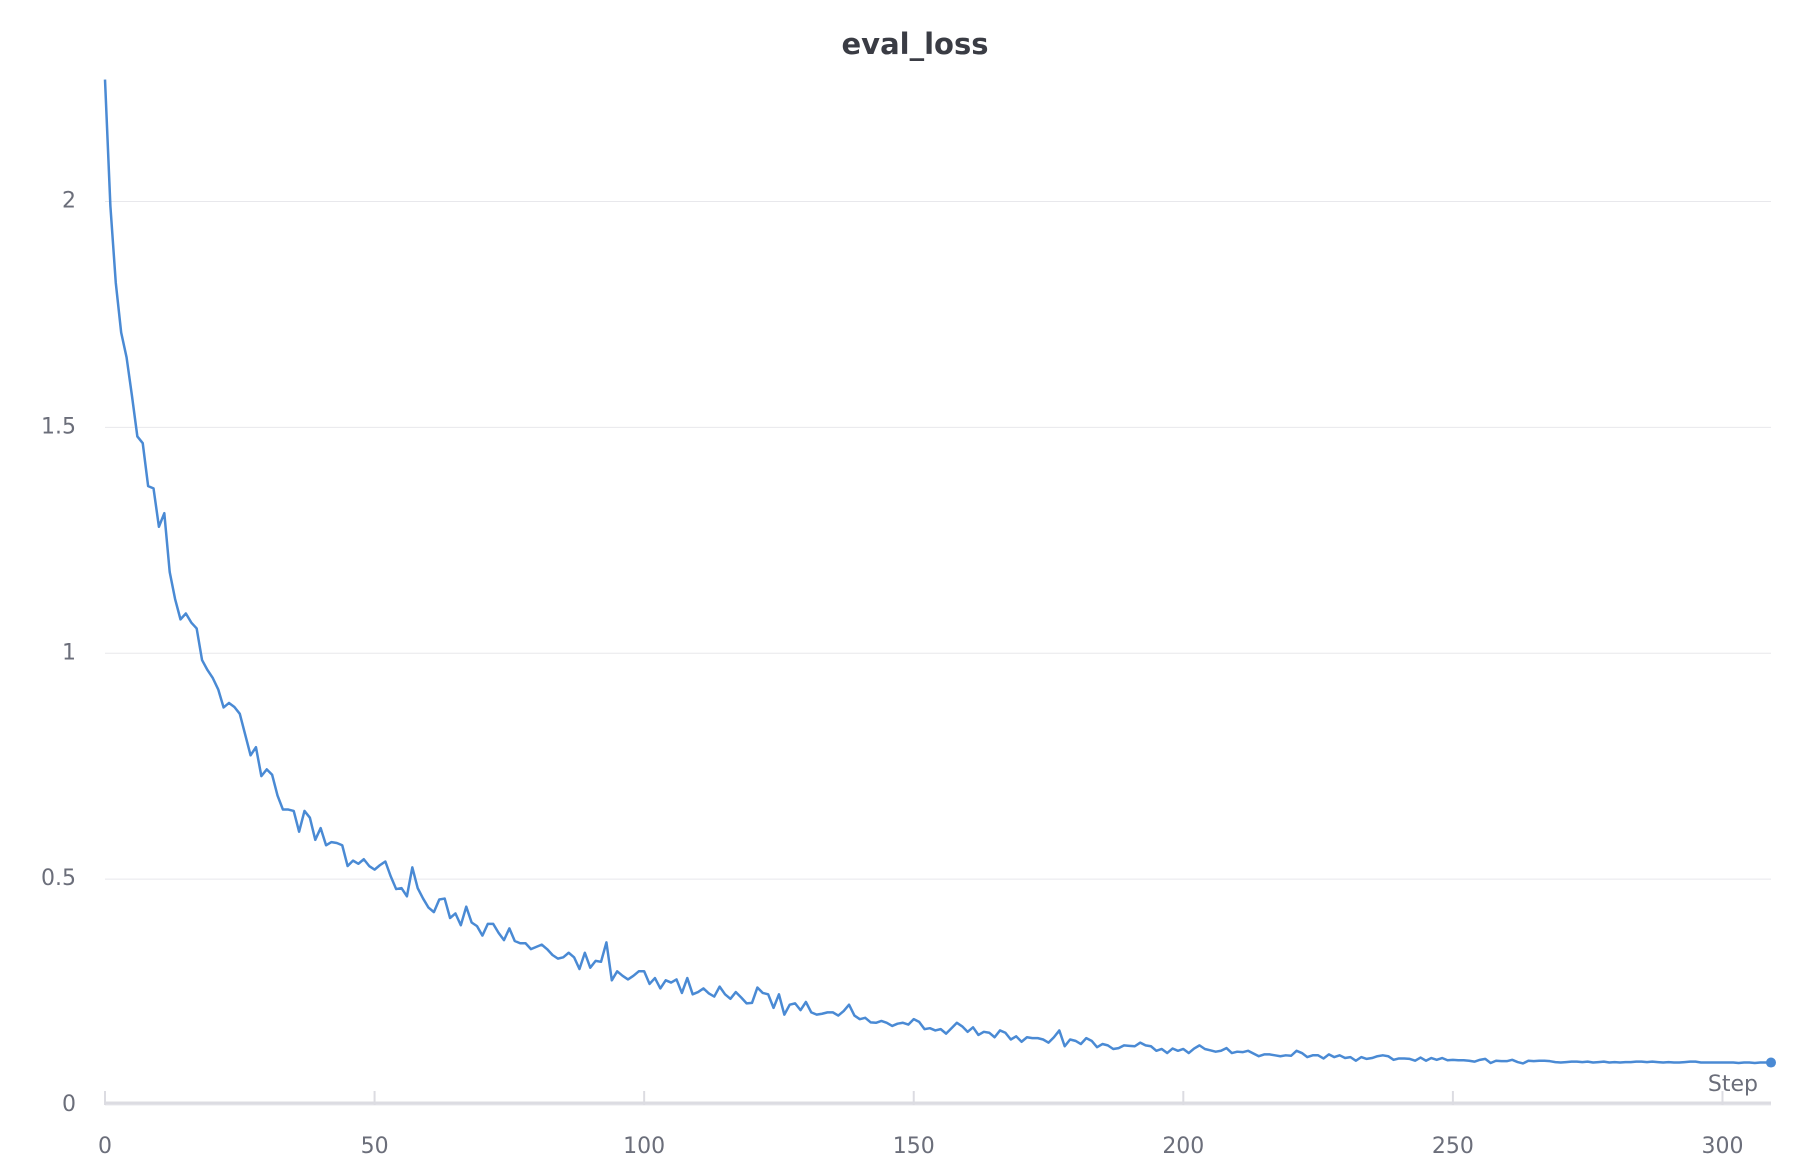 The image size is (1800, 1172). What do you see at coordinates (644, 1146) in the screenshot?
I see `x-tick-label: 100` at bounding box center [644, 1146].